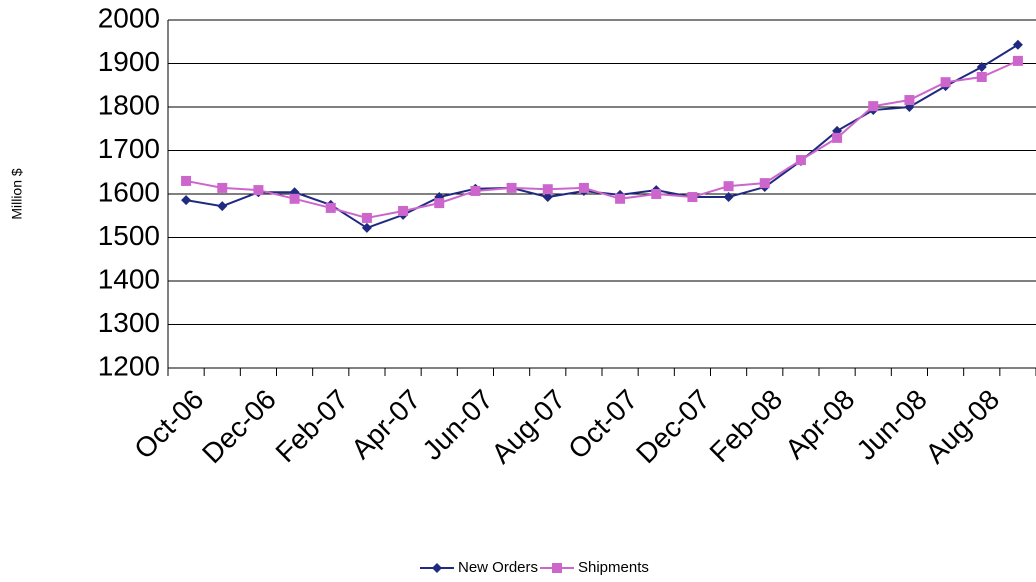 This screenshot has height=582, width=1036. What do you see at coordinates (129, 104) in the screenshot?
I see `y-tick-label: 1800` at bounding box center [129, 104].